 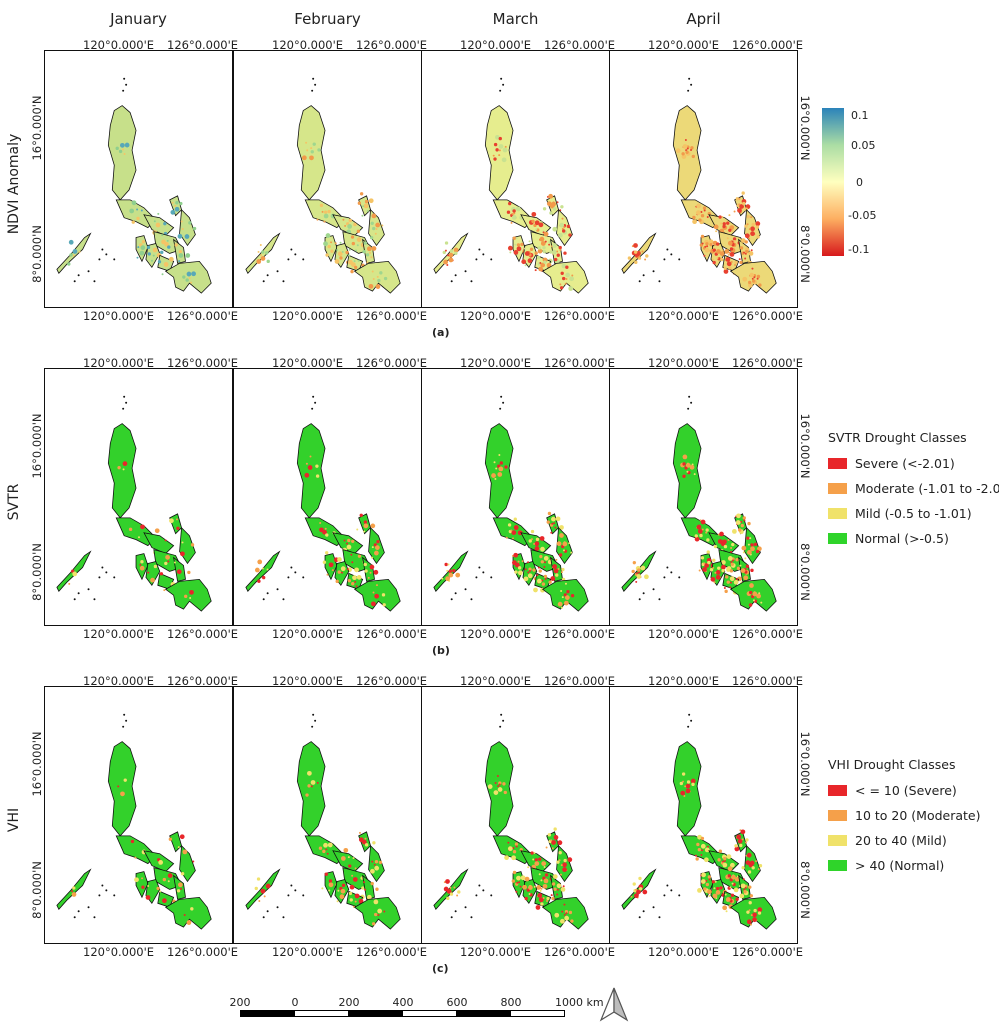 I want to click on vhi-legend-item: > 40 (Normal), so click(x=904, y=865).